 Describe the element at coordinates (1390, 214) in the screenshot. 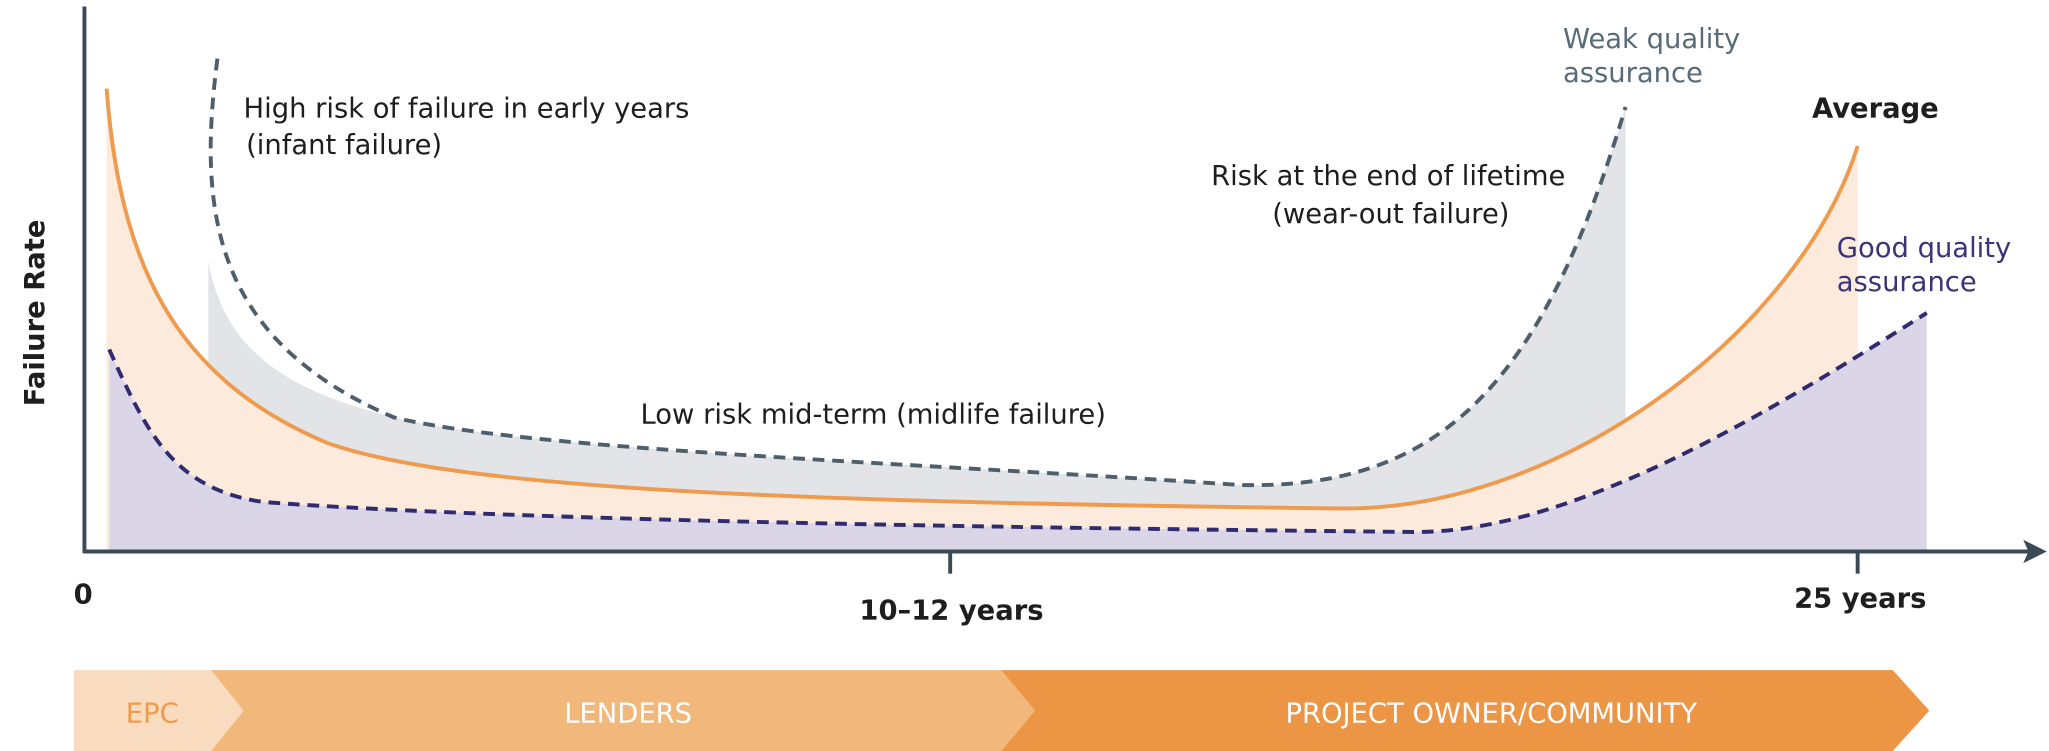

I see `annotation-line: (wear-out failure)` at that location.